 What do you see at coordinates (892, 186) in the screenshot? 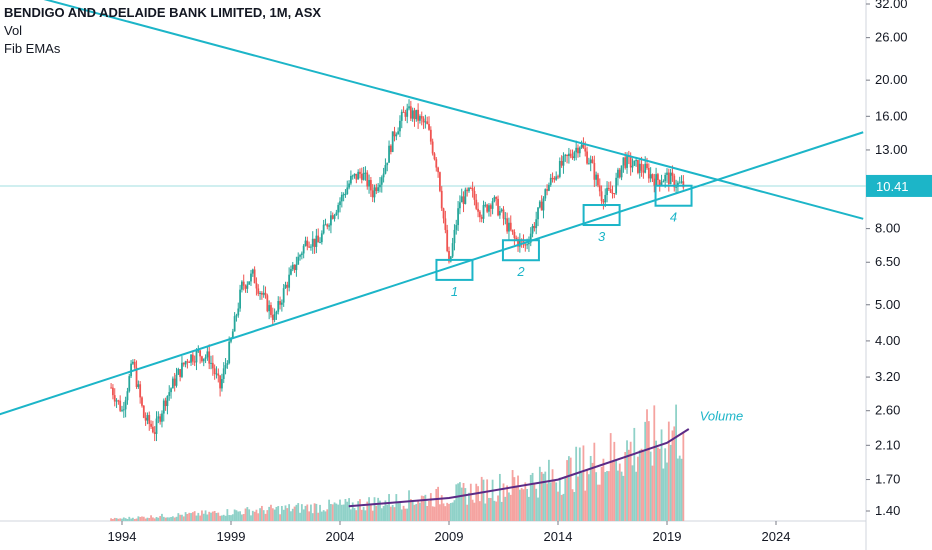
I see `last-price-tag-label: 10.41` at bounding box center [892, 186].